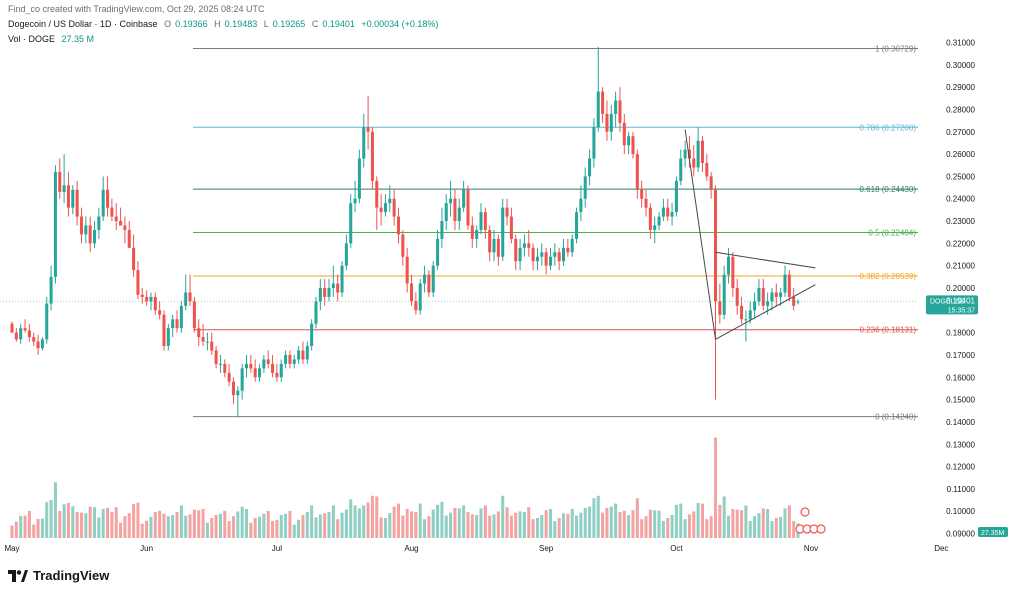 The image size is (1024, 596). Describe the element at coordinates (476, 548) in the screenshot. I see `time-axis: May Jun Jul Aug Sep Oct Nov Dec` at that location.